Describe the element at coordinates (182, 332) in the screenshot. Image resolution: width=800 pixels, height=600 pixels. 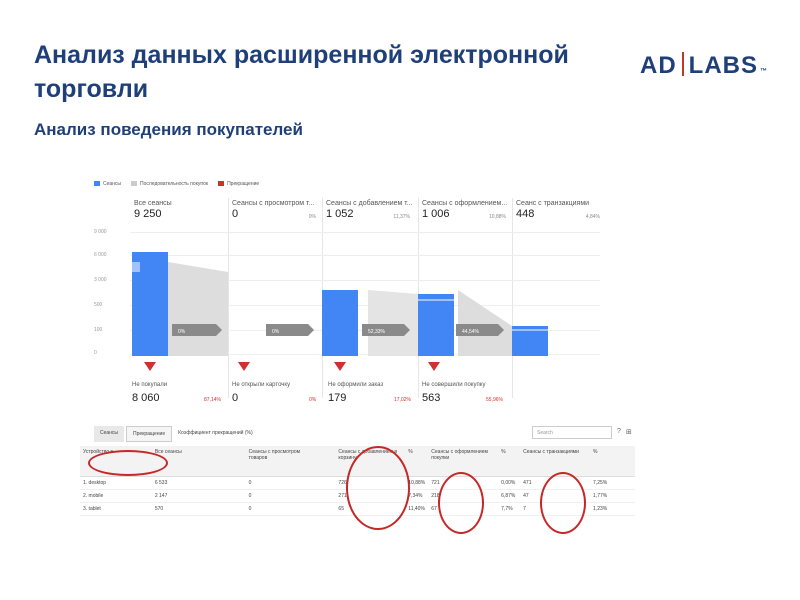
I see `conv-label-1: 0%` at that location.